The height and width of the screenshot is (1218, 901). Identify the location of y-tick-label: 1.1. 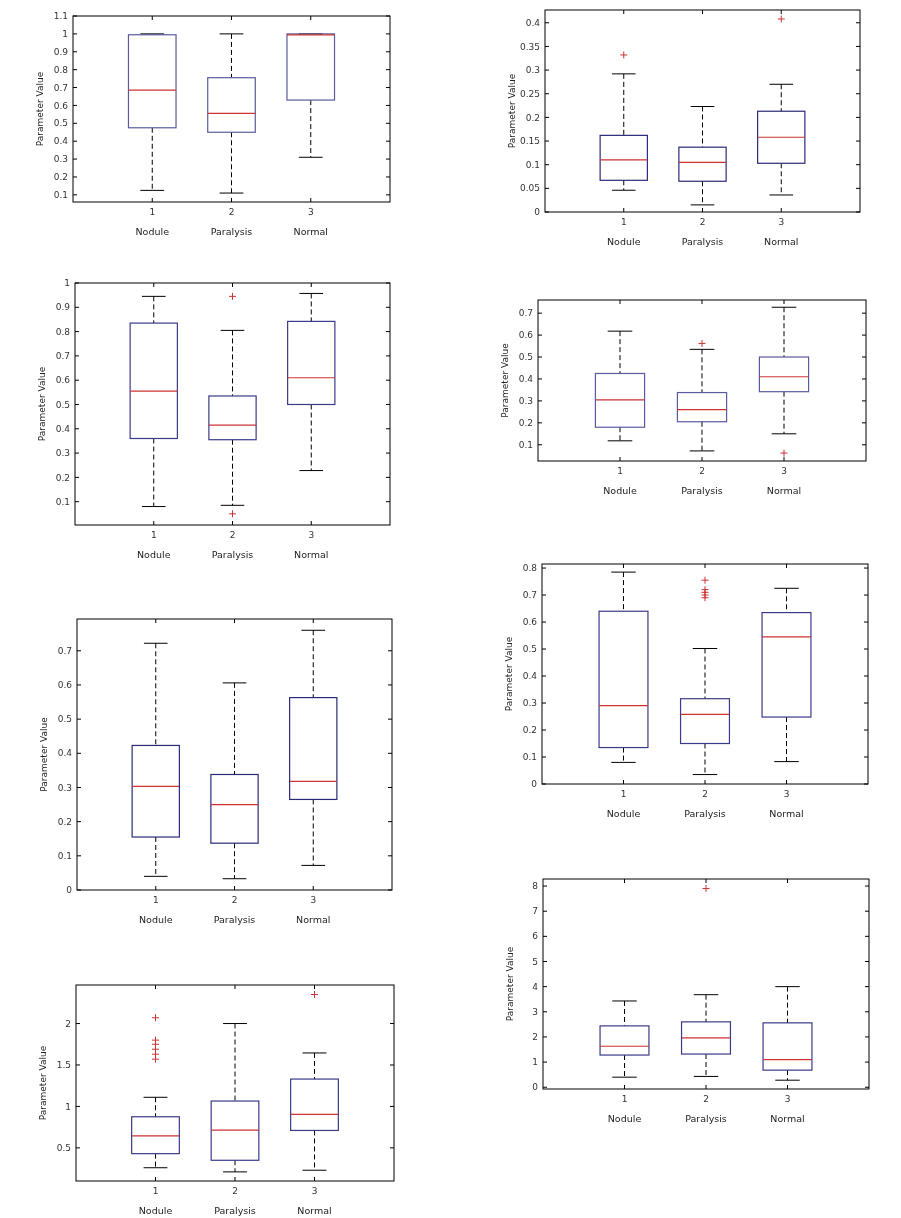
(60, 16).